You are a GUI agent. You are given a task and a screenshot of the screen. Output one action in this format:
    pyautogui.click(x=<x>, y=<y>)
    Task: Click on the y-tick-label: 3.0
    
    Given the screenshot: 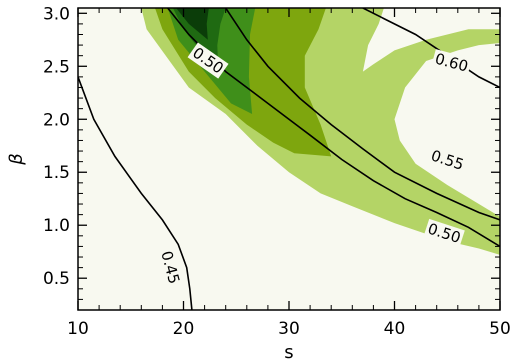 What is the action you would take?
    pyautogui.click(x=56, y=14)
    